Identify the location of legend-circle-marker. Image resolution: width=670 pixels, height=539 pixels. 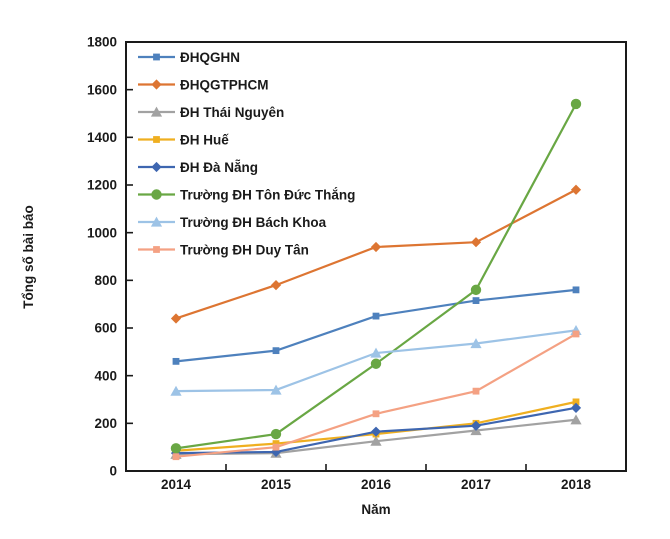
(156, 194).